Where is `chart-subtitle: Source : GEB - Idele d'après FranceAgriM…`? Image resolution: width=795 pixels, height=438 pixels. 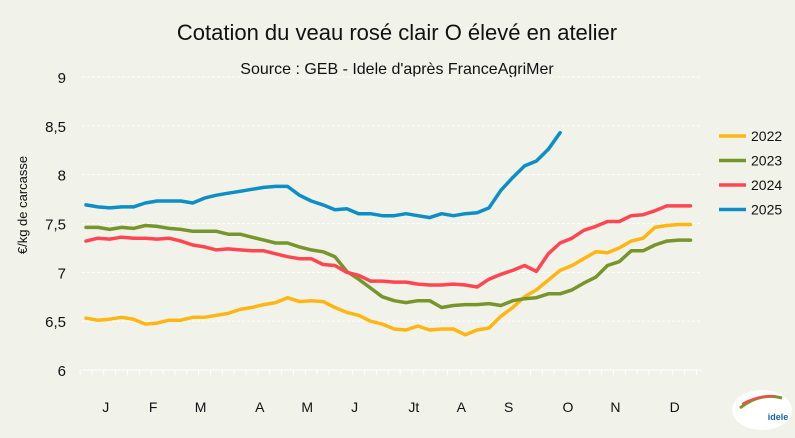
chart-subtitle: Source : GEB - Idele d'après FranceAgriM… is located at coordinates (397, 69).